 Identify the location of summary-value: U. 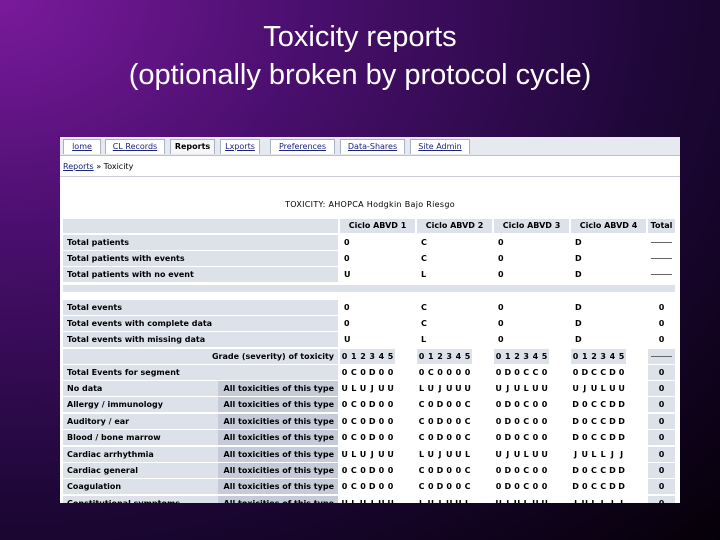
(377, 274).